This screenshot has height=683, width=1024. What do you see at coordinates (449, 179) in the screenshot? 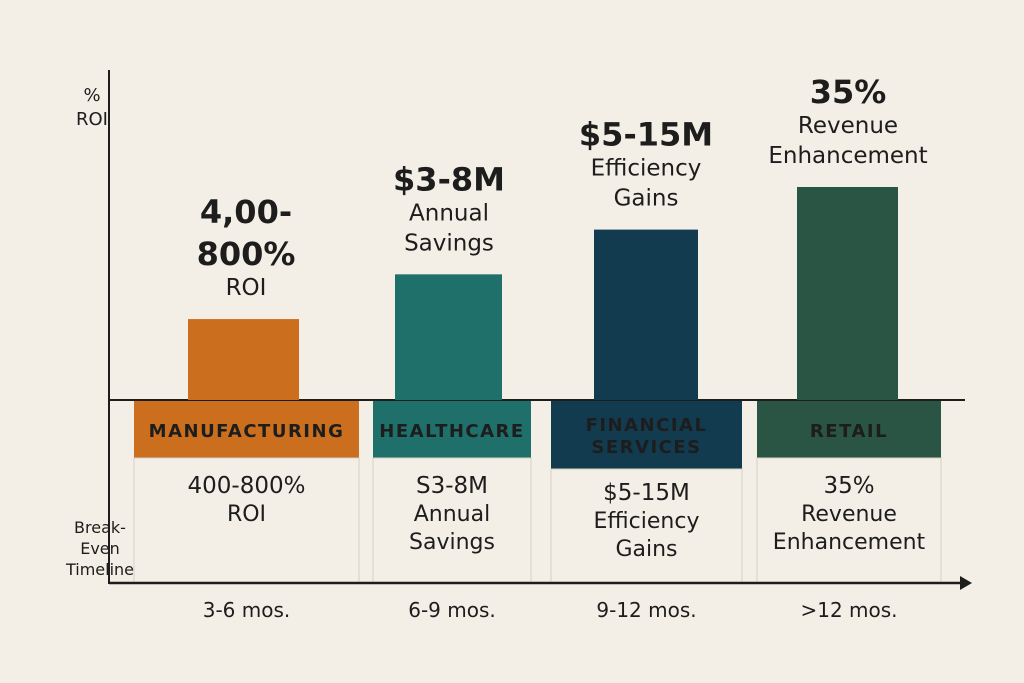
I see `value-label: $3-8M` at bounding box center [449, 179].